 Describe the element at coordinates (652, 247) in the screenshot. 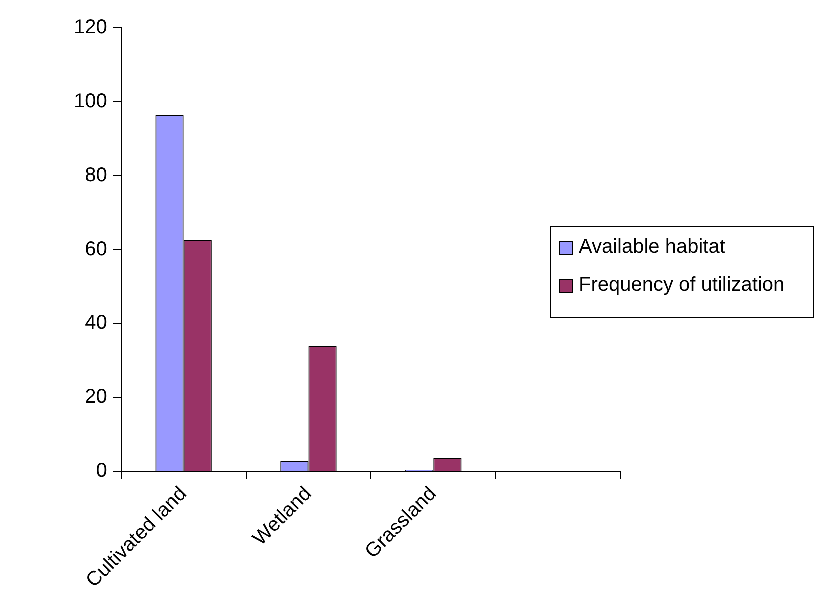

I see `legend-label: Available habitat` at that location.